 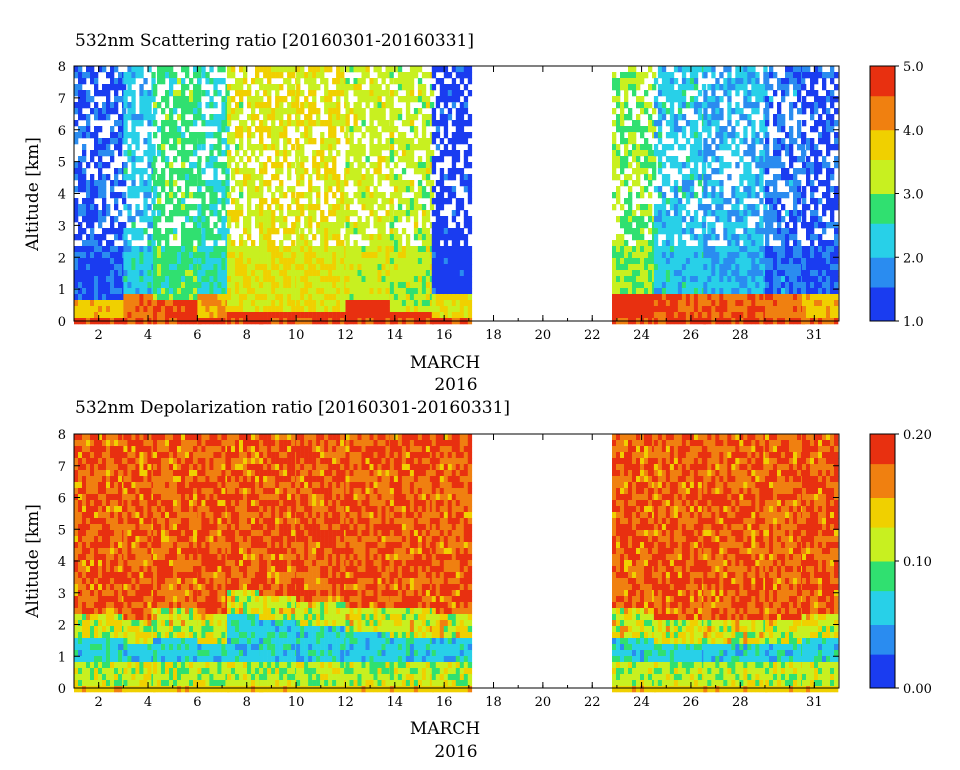 What do you see at coordinates (917, 689) in the screenshot?
I see `colorbar-tick-label: 0.00` at bounding box center [917, 689].